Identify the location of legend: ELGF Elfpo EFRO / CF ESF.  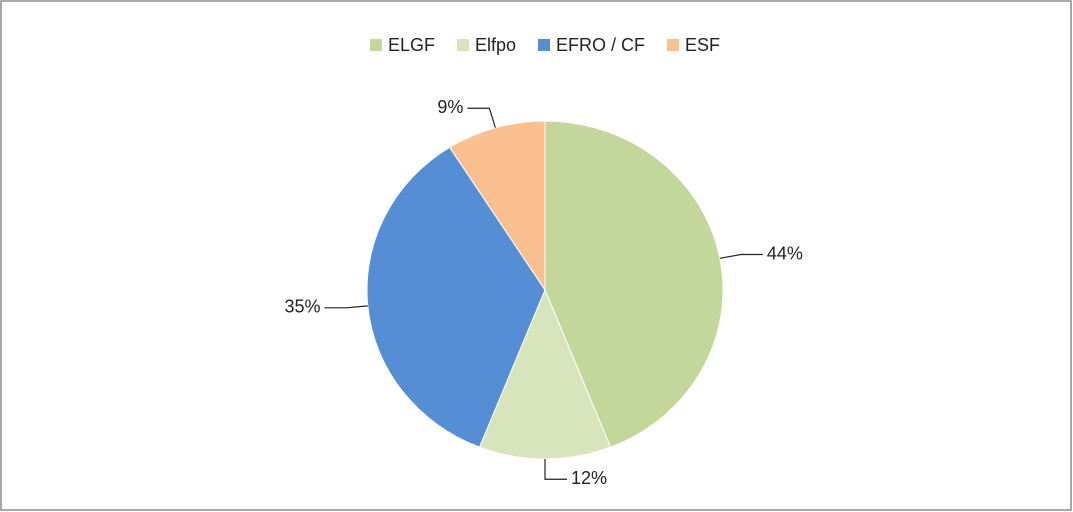
(544, 45).